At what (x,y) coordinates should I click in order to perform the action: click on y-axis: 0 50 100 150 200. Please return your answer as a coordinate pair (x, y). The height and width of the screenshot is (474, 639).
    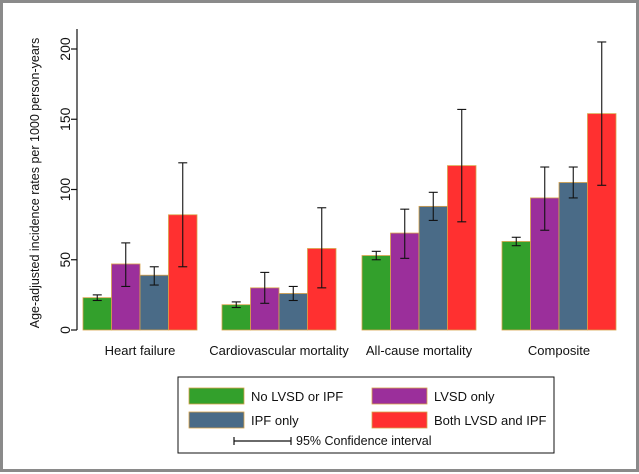
    Looking at the image, I should click on (67, 181).